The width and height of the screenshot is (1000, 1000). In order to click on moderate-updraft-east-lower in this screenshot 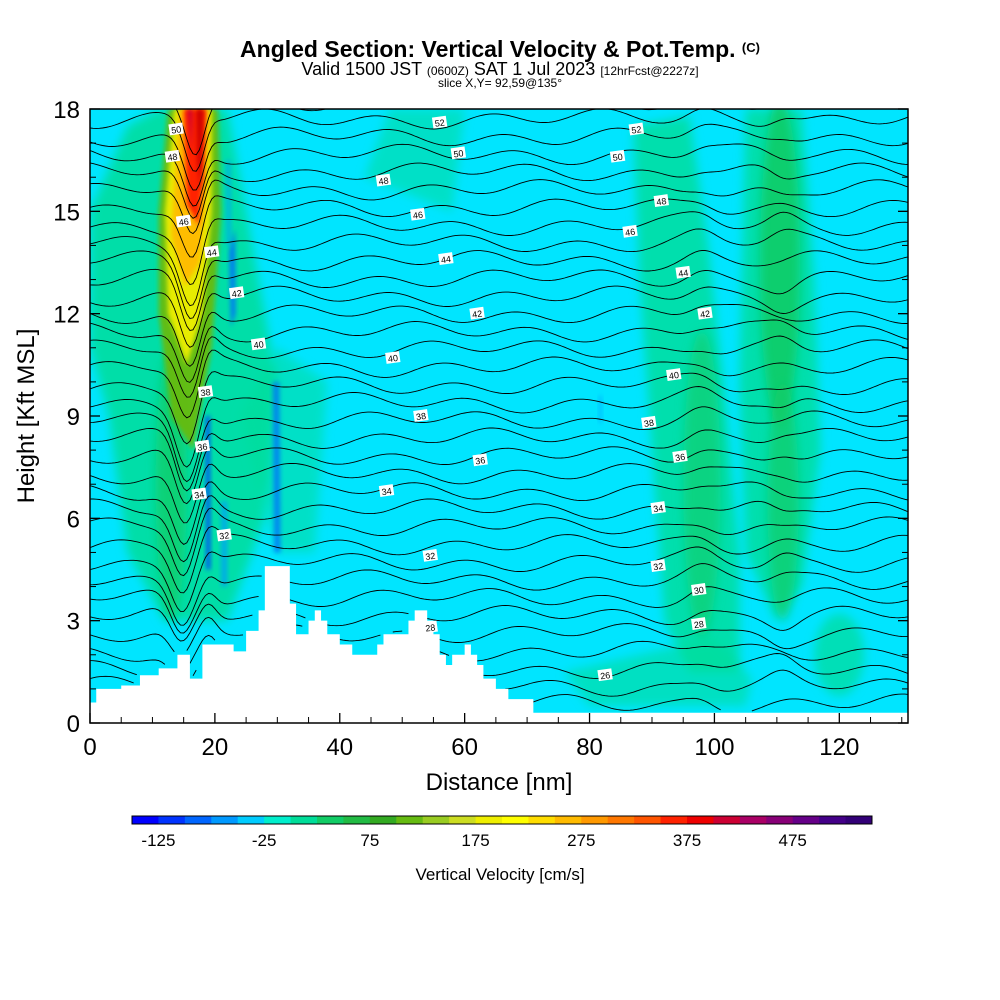, I will do `click(783, 501)`.